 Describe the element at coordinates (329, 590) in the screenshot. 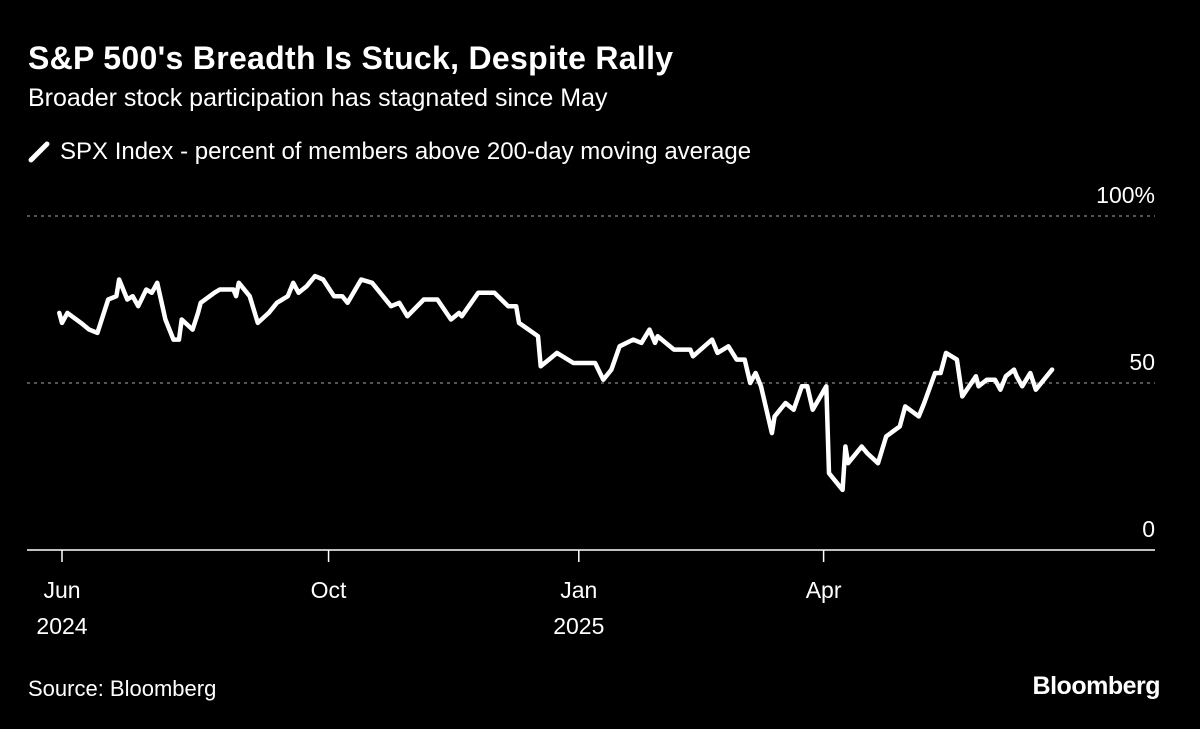

I see `x-tick-label: Oct` at that location.